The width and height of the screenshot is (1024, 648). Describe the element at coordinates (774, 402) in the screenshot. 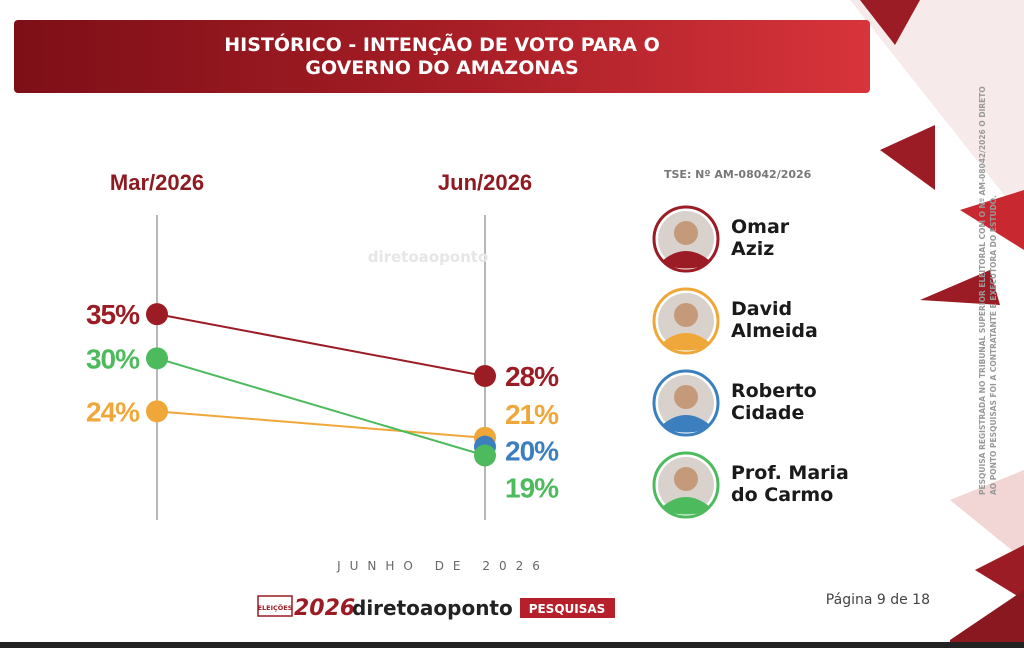

I see `legend-label: Roberto Cidade` at that location.